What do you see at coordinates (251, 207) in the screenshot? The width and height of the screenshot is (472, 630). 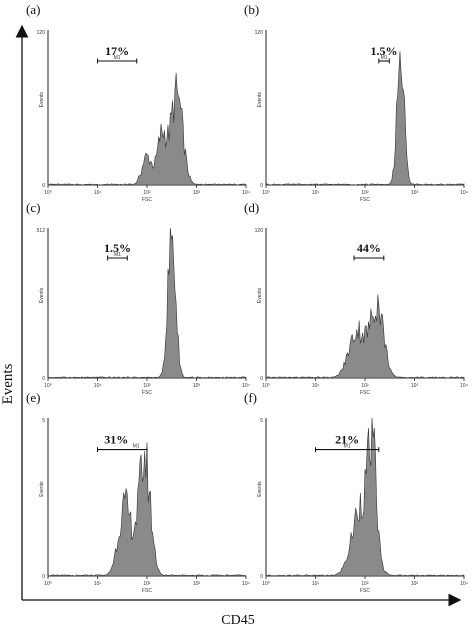 I see `panel-label: (d)` at bounding box center [251, 207].